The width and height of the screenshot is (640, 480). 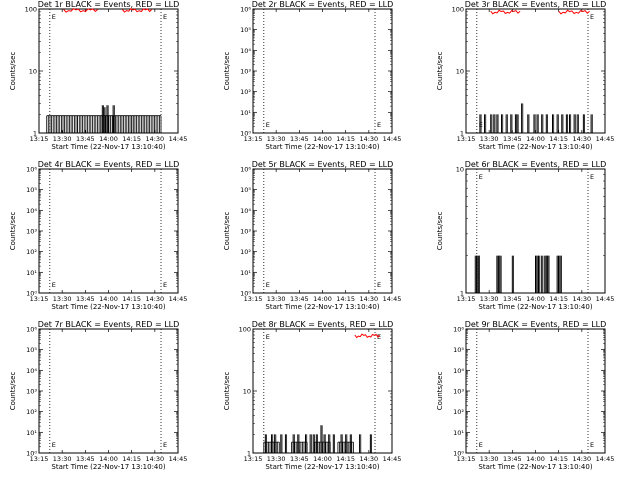 I want to click on chart-title: Det 9r BLACK = Events, RED = LLD, so click(x=536, y=324).